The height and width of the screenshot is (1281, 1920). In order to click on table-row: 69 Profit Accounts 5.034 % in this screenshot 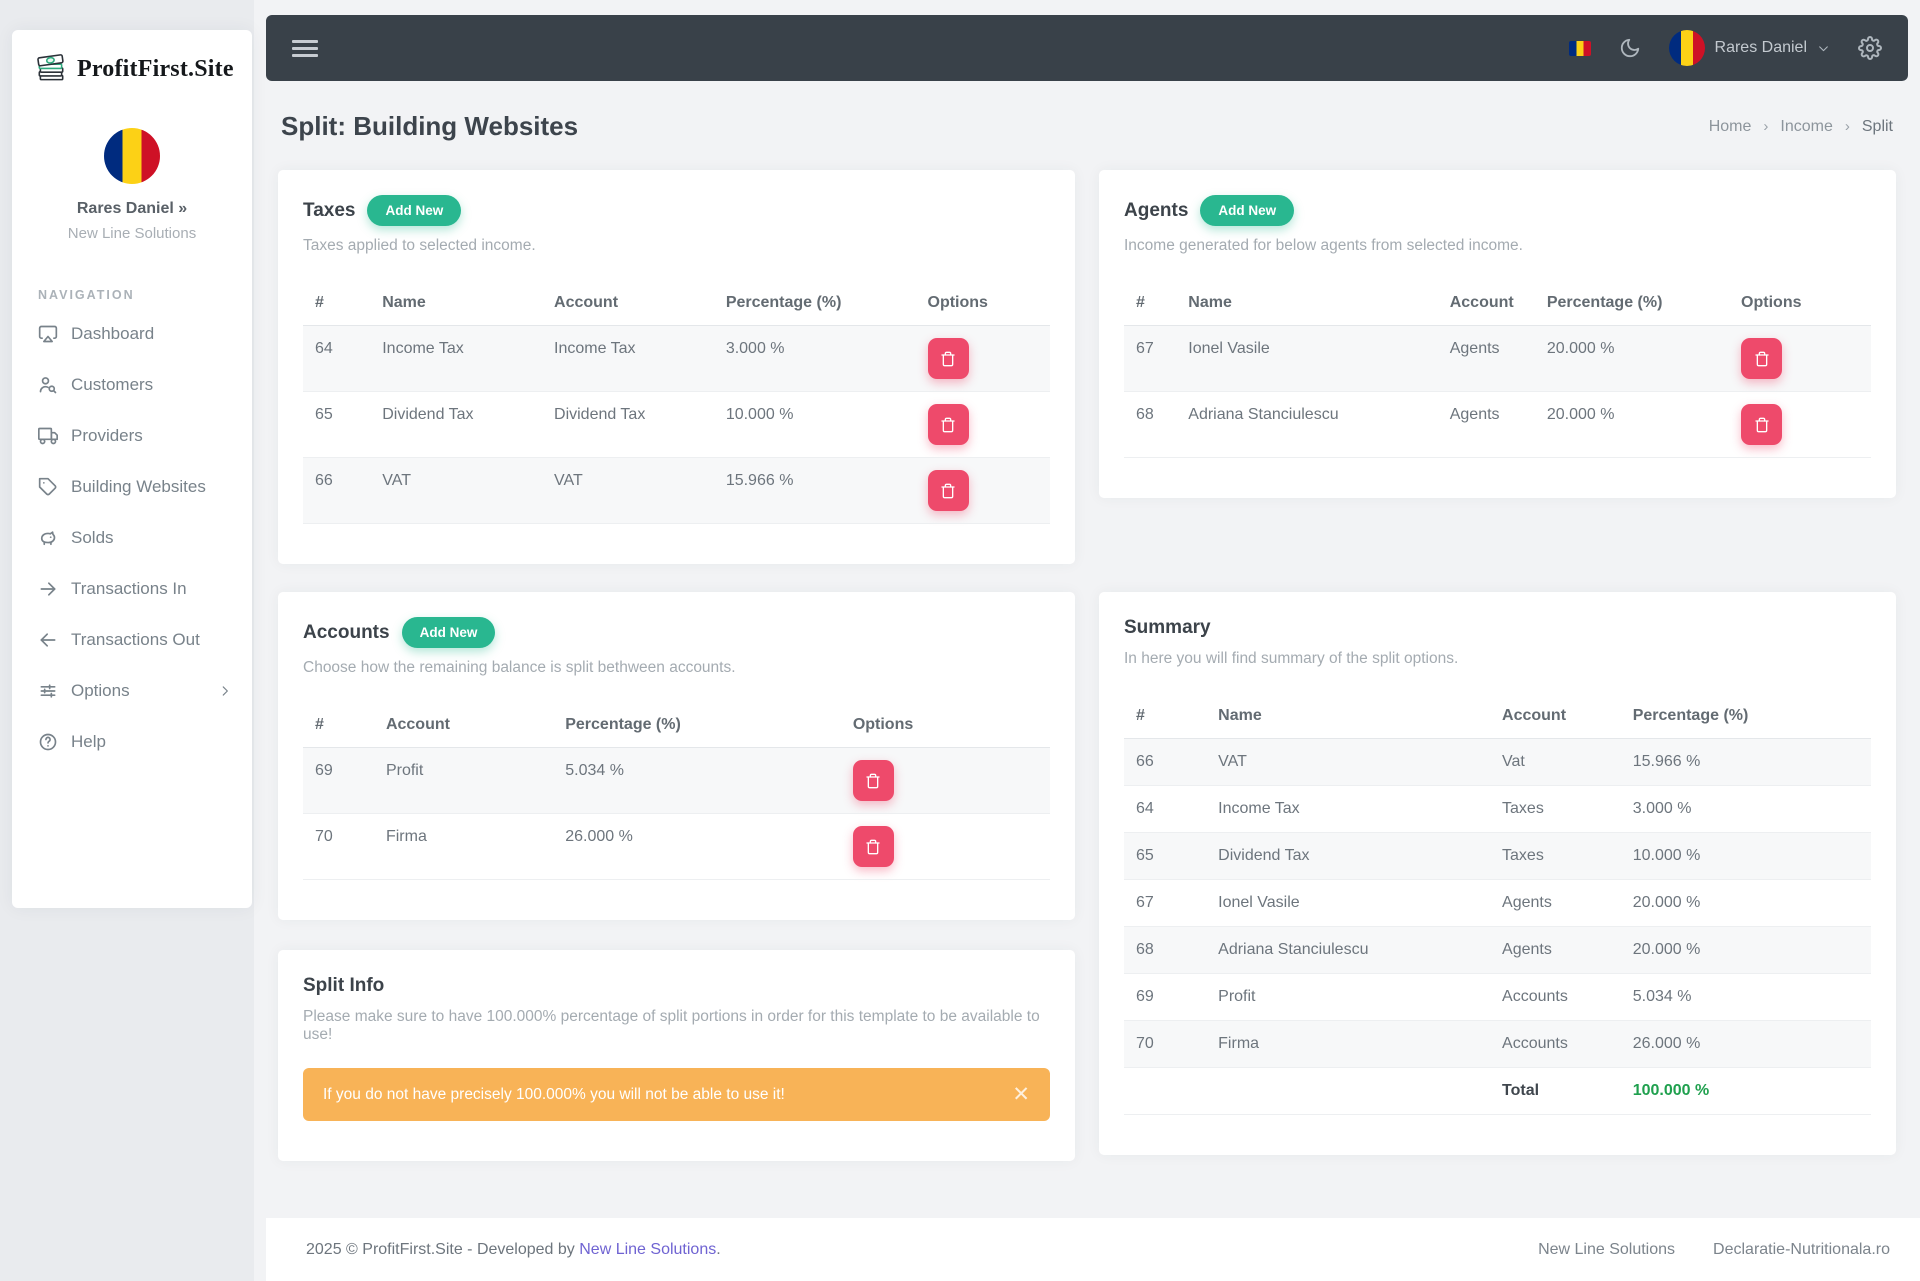, I will do `click(1497, 997)`.